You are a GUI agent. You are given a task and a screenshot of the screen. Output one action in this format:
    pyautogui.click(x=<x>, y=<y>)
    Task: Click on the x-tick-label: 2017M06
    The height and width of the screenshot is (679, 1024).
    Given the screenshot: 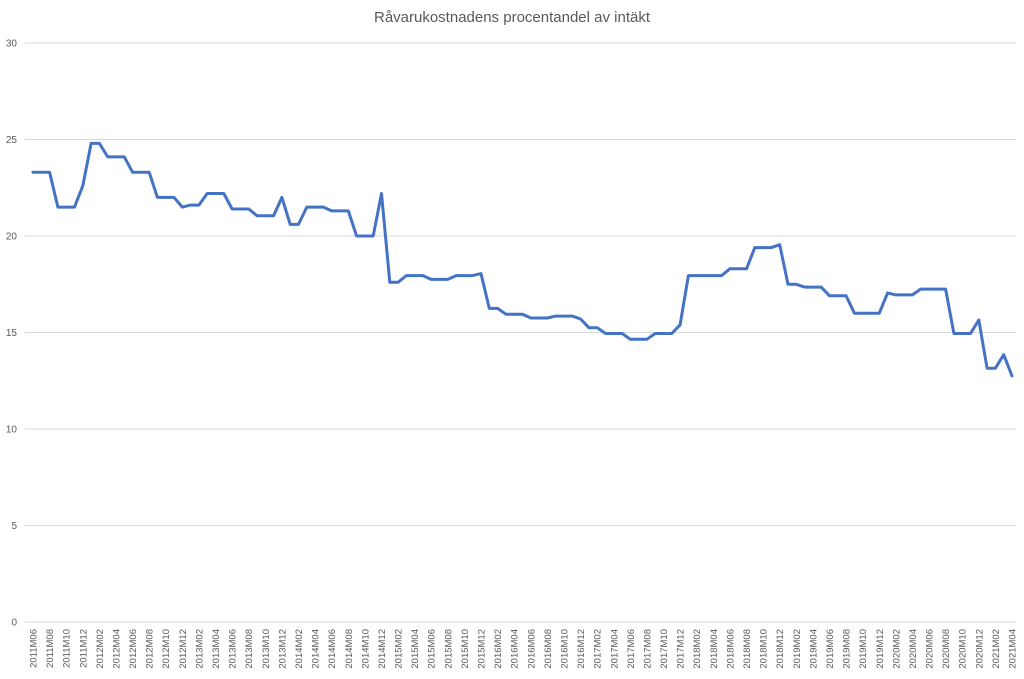 What is the action you would take?
    pyautogui.click(x=631, y=649)
    